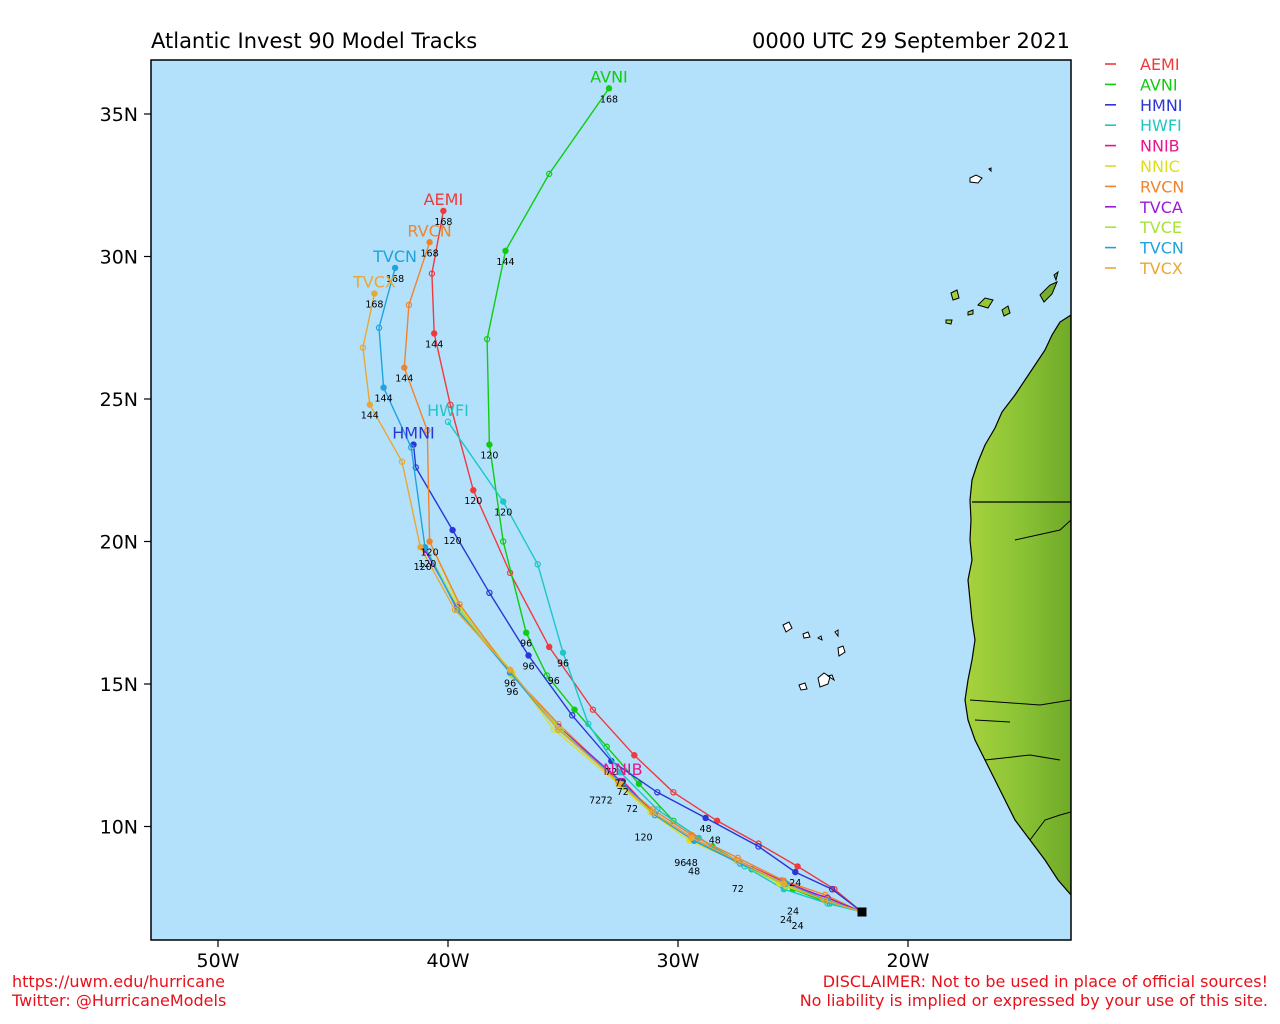  What do you see at coordinates (1161, 105) in the screenshot?
I see `legend-label-hmni: HMNI` at bounding box center [1161, 105].